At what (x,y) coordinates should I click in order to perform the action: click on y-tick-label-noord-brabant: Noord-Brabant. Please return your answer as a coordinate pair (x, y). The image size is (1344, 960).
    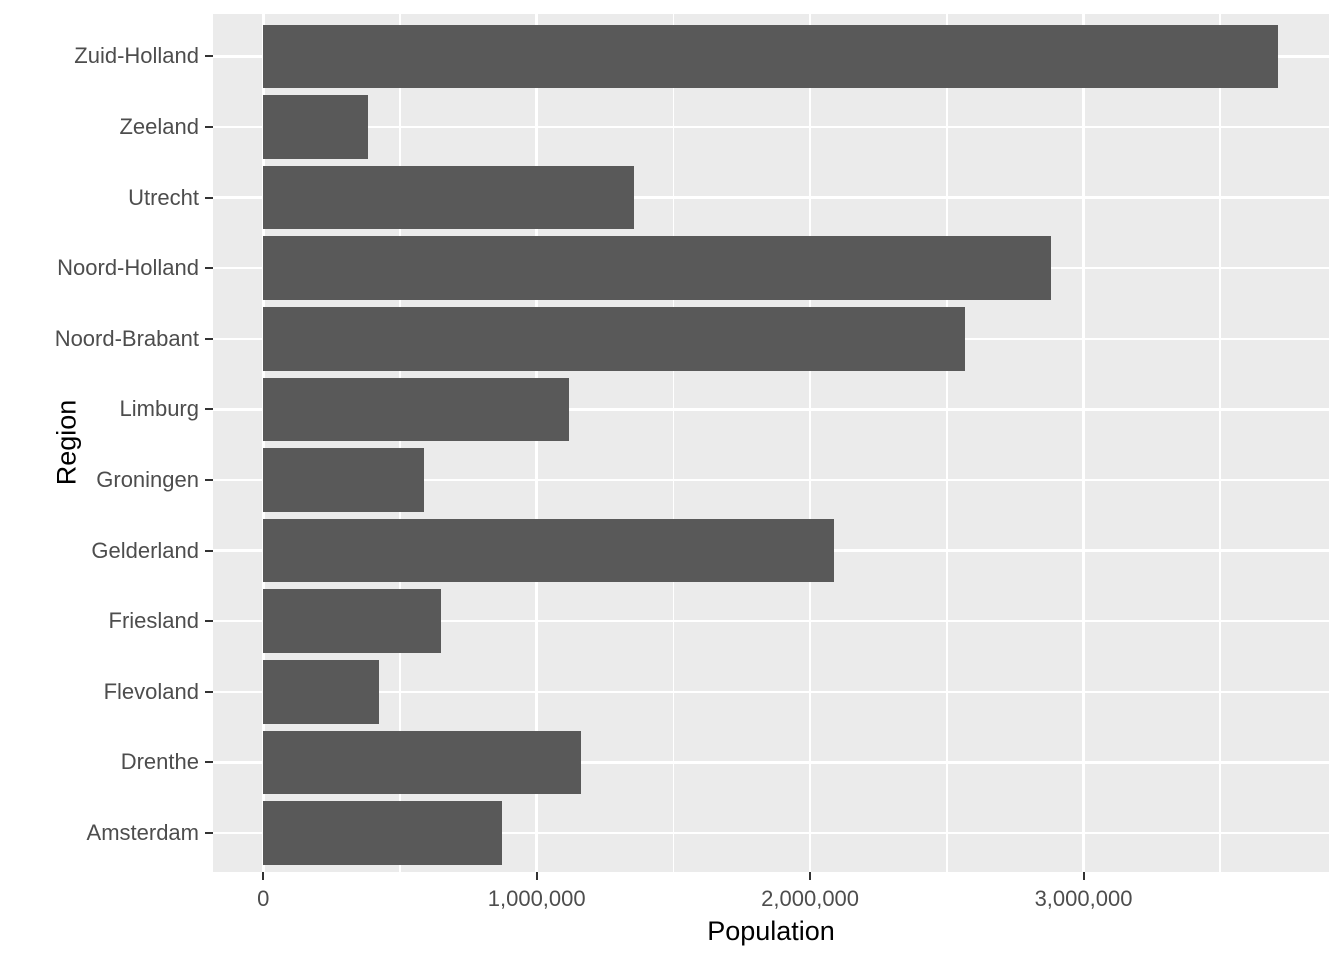
    Looking at the image, I should click on (126, 338).